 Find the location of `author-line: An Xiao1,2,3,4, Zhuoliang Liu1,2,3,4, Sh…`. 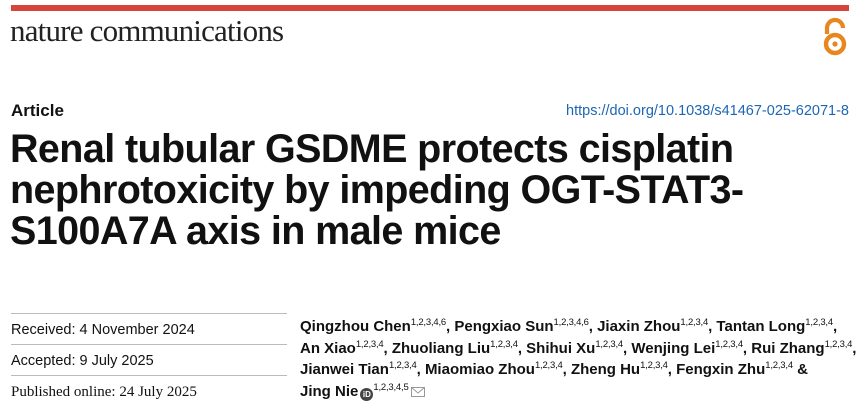

author-line: An Xiao1,2,3,4, Zhuoliang Liu1,2,3,4, Sh… is located at coordinates (578, 347).